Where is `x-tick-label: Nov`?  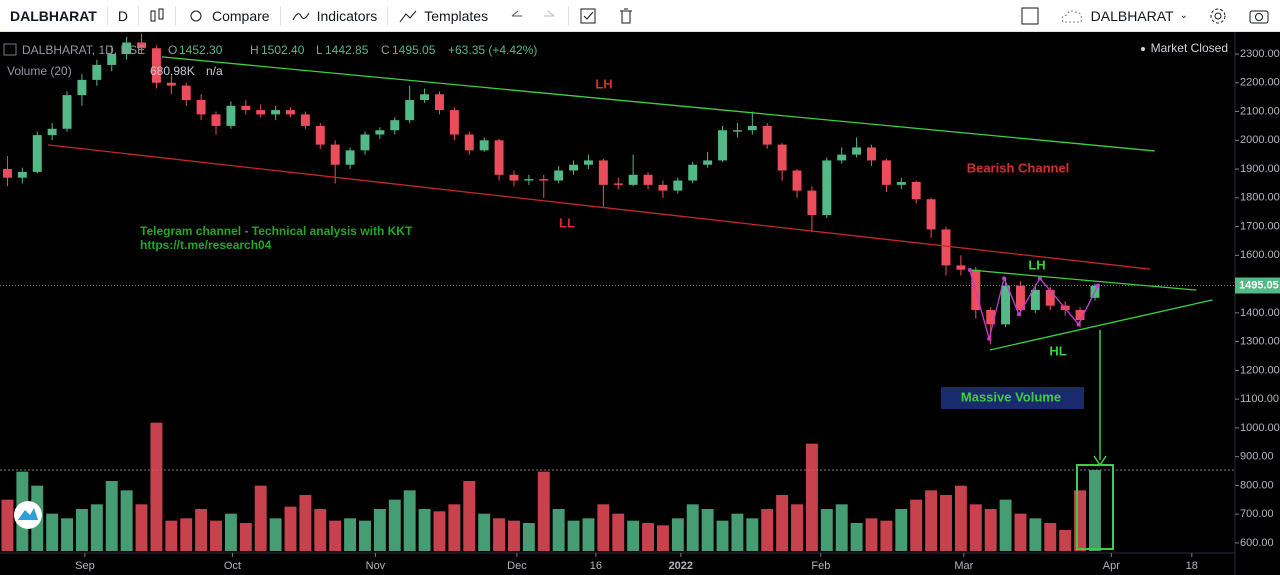 x-tick-label: Nov is located at coordinates (376, 566).